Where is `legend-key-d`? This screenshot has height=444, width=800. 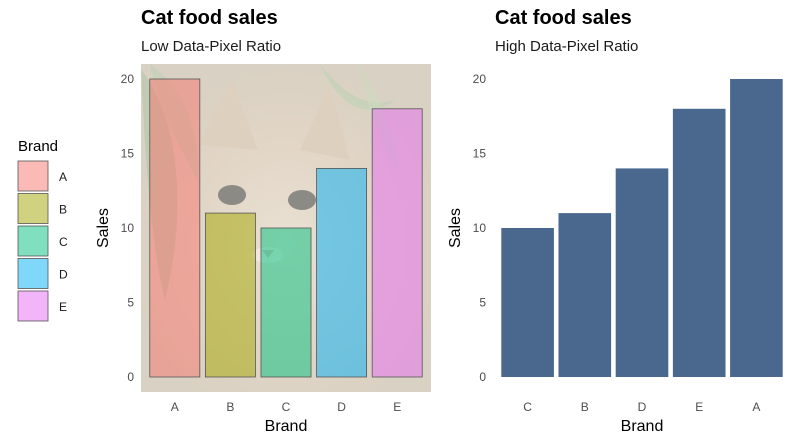 legend-key-d is located at coordinates (33, 273).